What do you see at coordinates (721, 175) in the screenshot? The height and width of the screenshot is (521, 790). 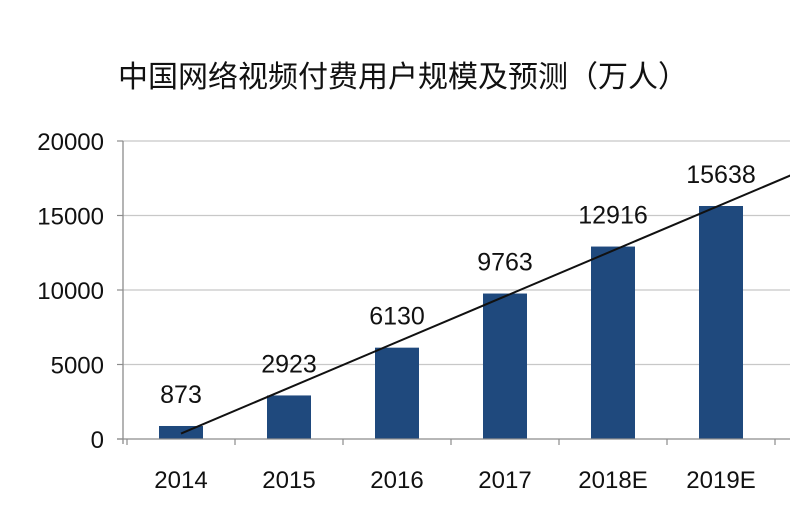 I see `data-label: 15638` at bounding box center [721, 175].